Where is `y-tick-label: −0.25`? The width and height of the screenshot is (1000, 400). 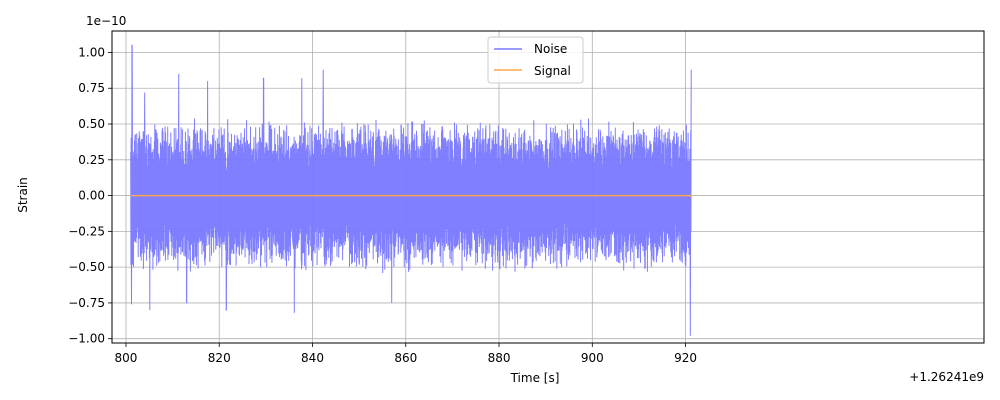 y-tick-label: −0.25 is located at coordinates (86, 231).